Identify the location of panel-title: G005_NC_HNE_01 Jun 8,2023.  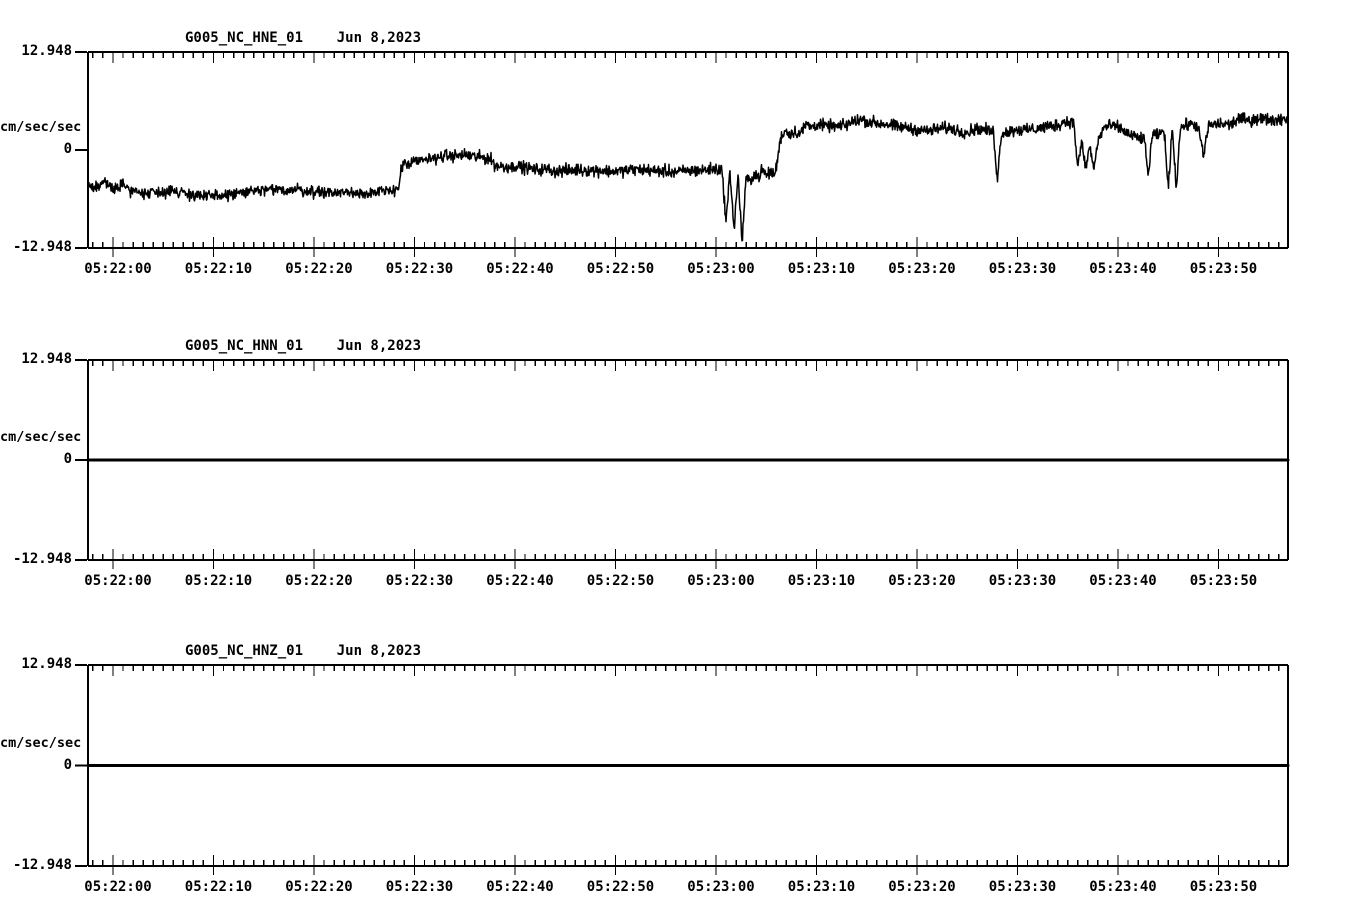
(303, 38).